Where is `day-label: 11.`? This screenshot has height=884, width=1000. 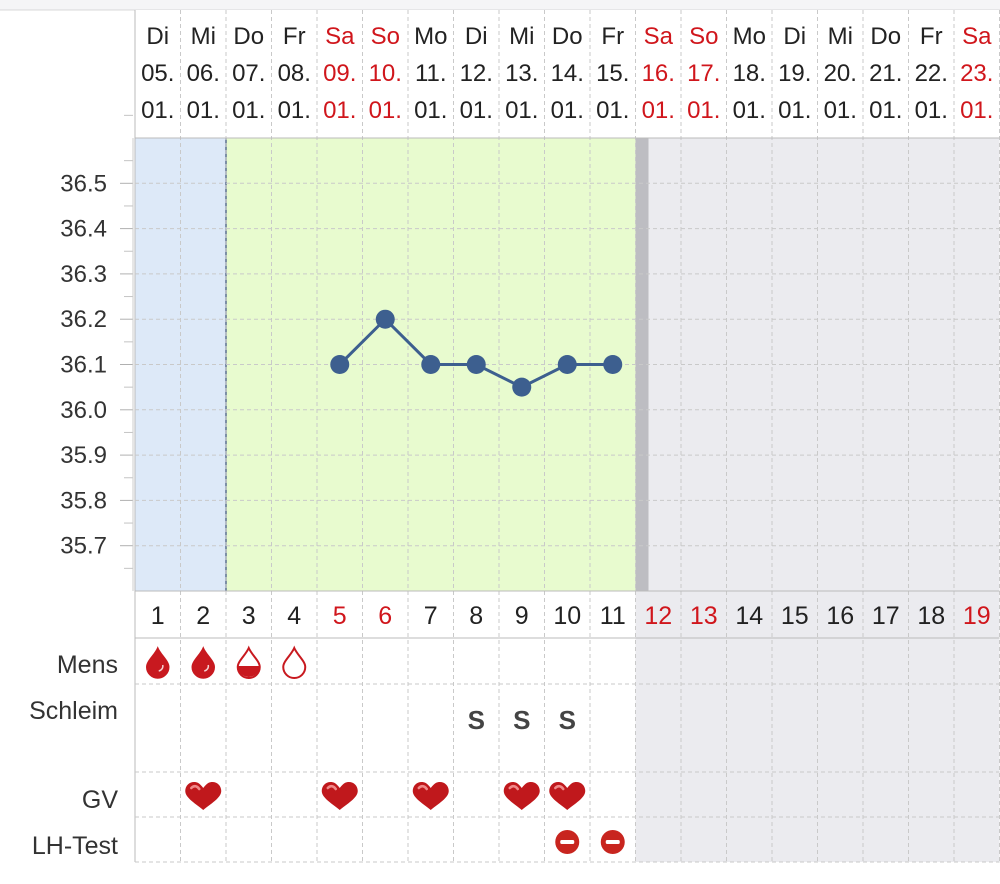
day-label: 11. is located at coordinates (431, 73).